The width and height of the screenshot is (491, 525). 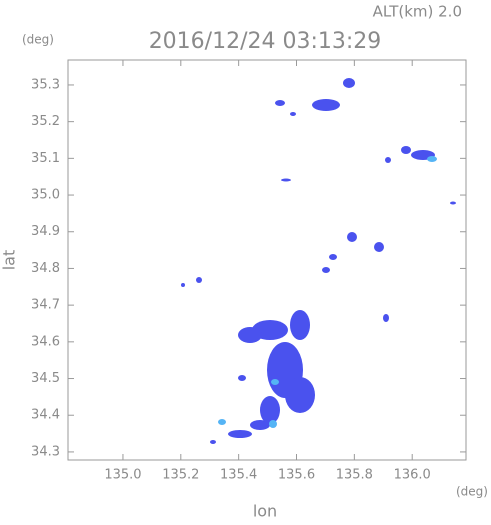 What do you see at coordinates (45, 195) in the screenshot?
I see `y-tick-label: 35.0` at bounding box center [45, 195].